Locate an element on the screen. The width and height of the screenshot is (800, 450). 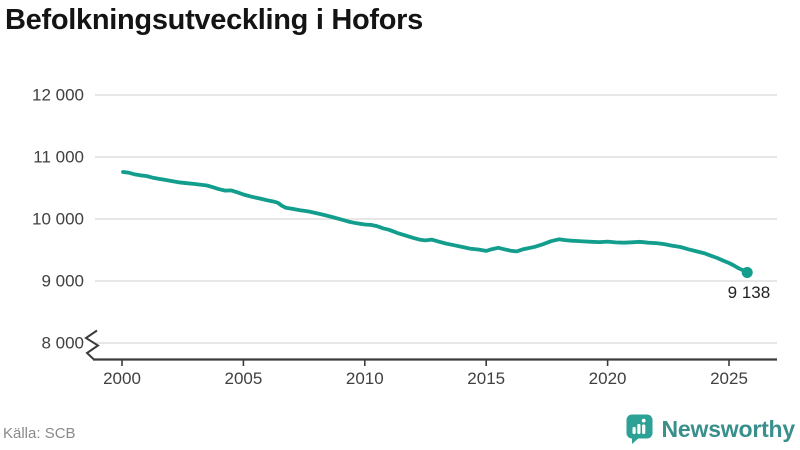
y-tick-label: 10 000 is located at coordinates (58, 219).